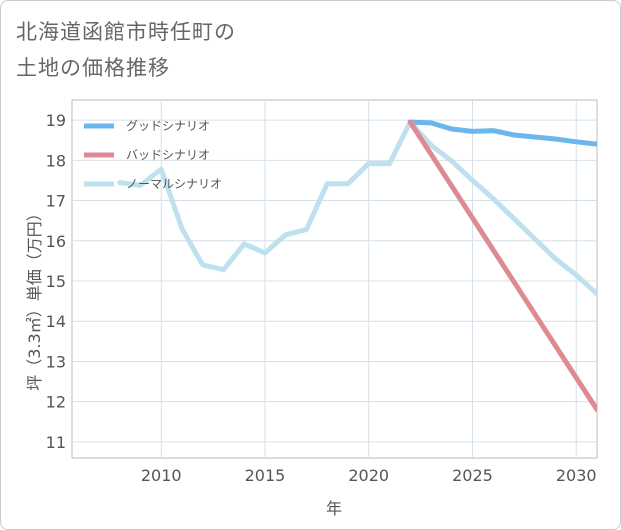  Describe the element at coordinates (56, 201) in the screenshot. I see `y-tick-label: 17` at that location.